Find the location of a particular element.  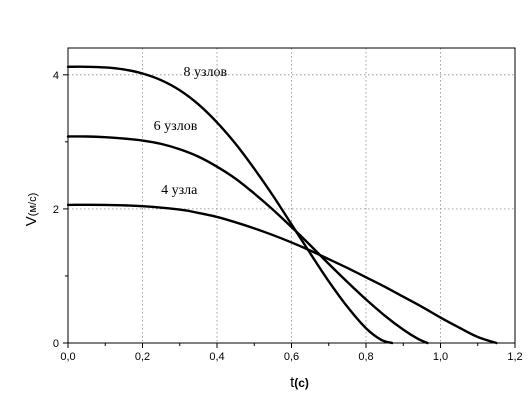

x-axis-title: t(с) is located at coordinates (299, 382).